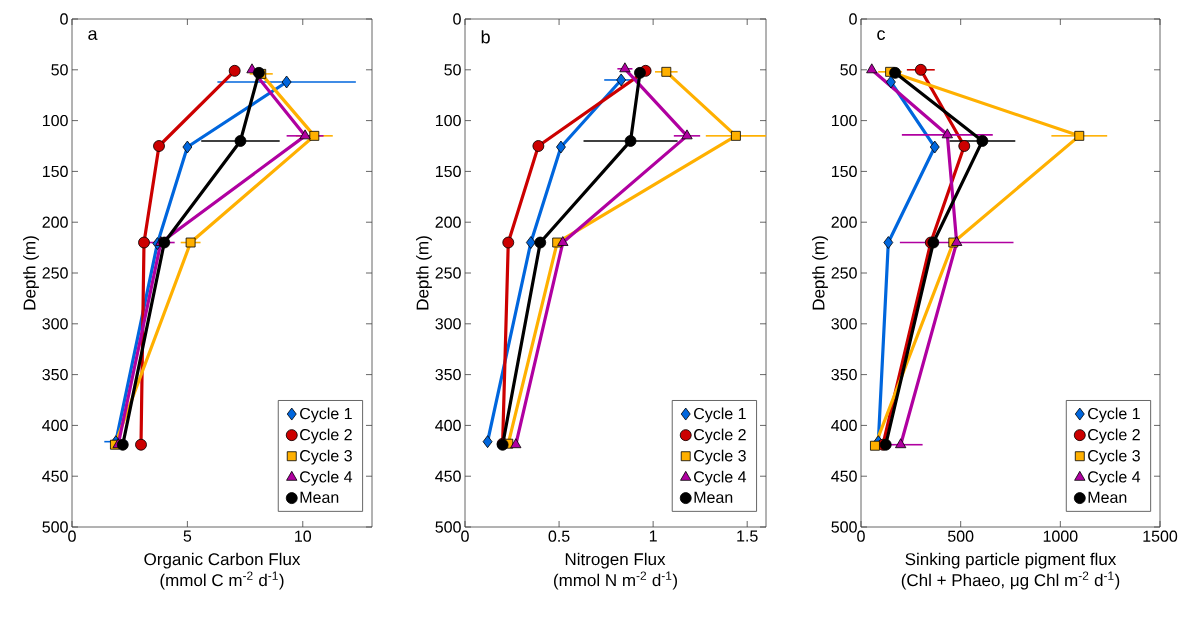  Describe the element at coordinates (187, 536) in the screenshot. I see `x-tick-label: 5` at that location.